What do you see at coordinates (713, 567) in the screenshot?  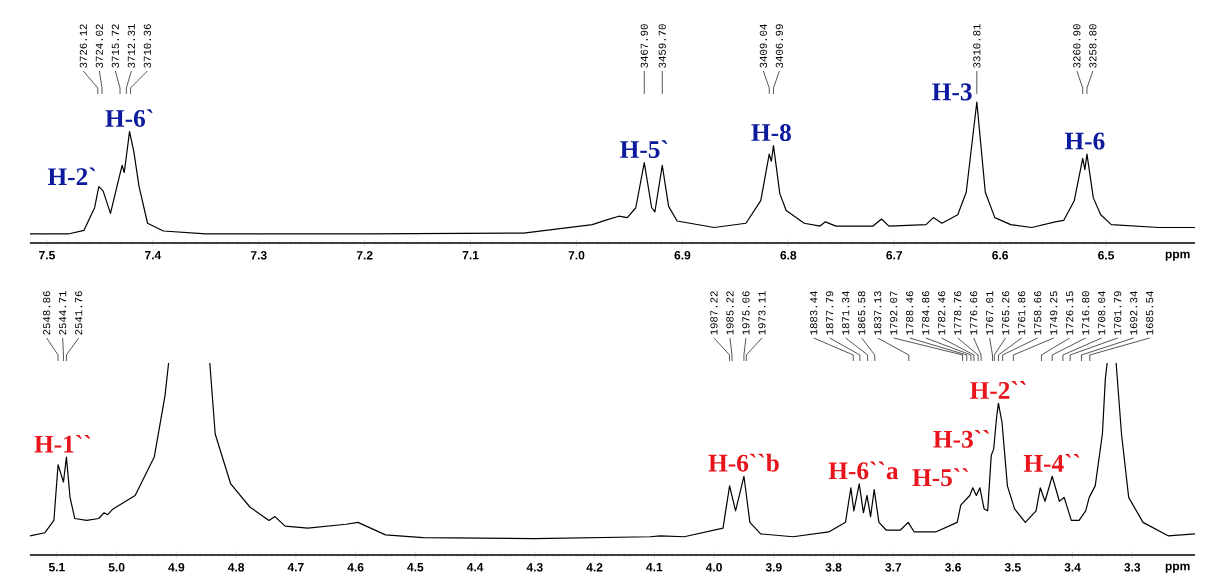 I see `x-tick-label: 4.0` at bounding box center [713, 567].